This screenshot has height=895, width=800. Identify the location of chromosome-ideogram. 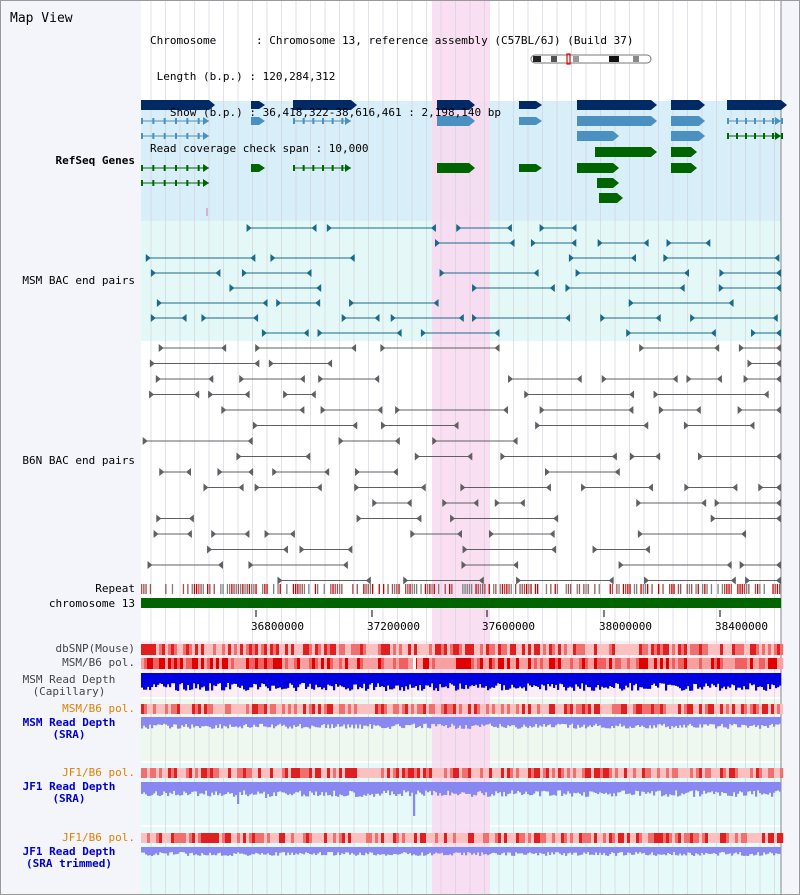
(591, 59).